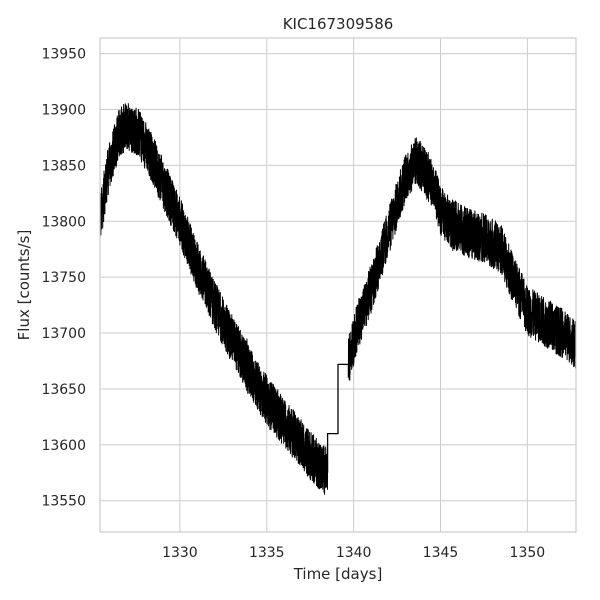  Describe the element at coordinates (63, 446) in the screenshot. I see `y-tick-label: 13600` at that location.